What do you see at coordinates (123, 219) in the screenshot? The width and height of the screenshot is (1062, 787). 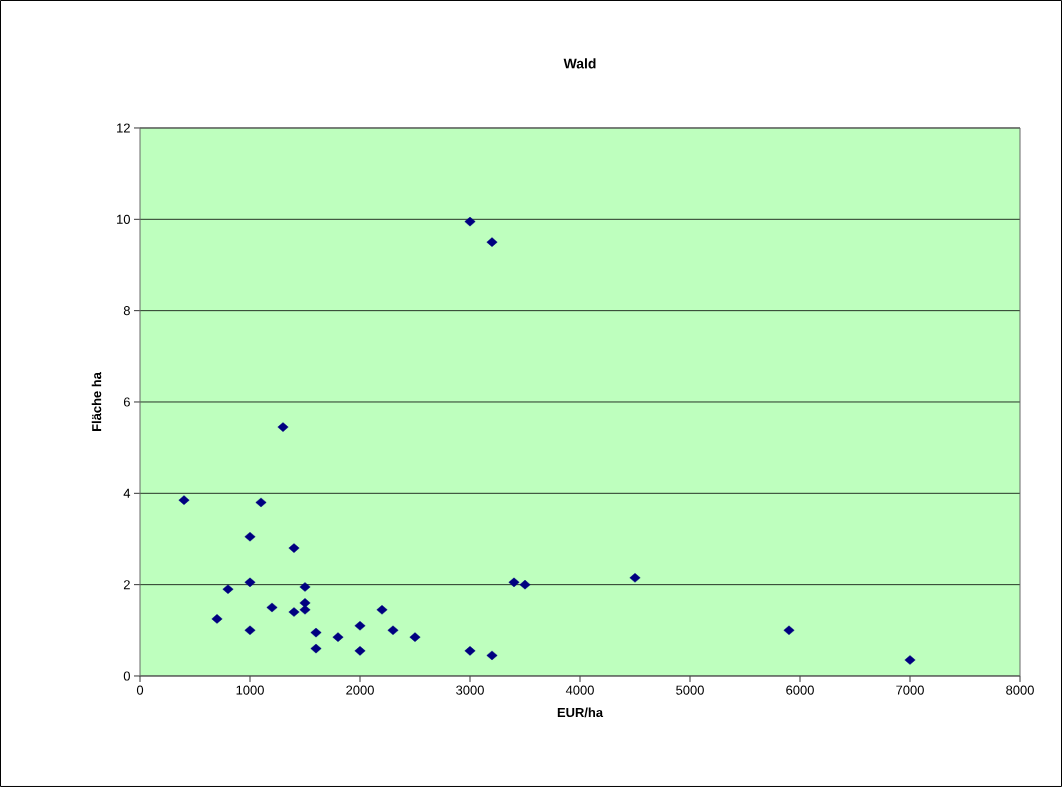 I see `y-tick-label: 10` at bounding box center [123, 219].